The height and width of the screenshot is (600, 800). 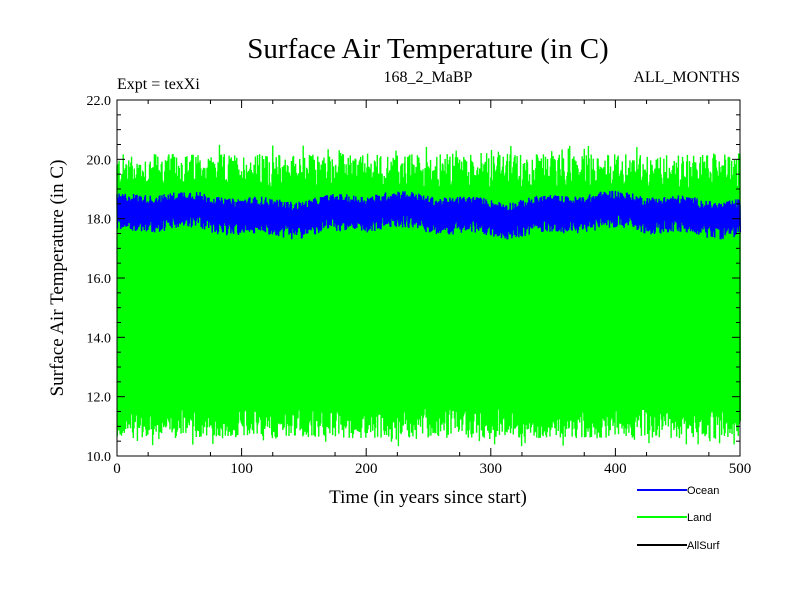 I want to click on legend: Ocean Land AllSurf, so click(x=678, y=518).